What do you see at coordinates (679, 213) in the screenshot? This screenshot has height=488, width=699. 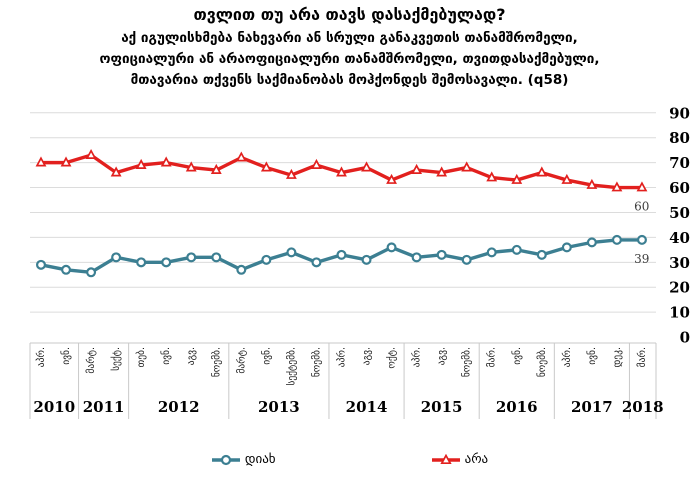 I see `y-axis-tick-label: 50` at bounding box center [679, 213].